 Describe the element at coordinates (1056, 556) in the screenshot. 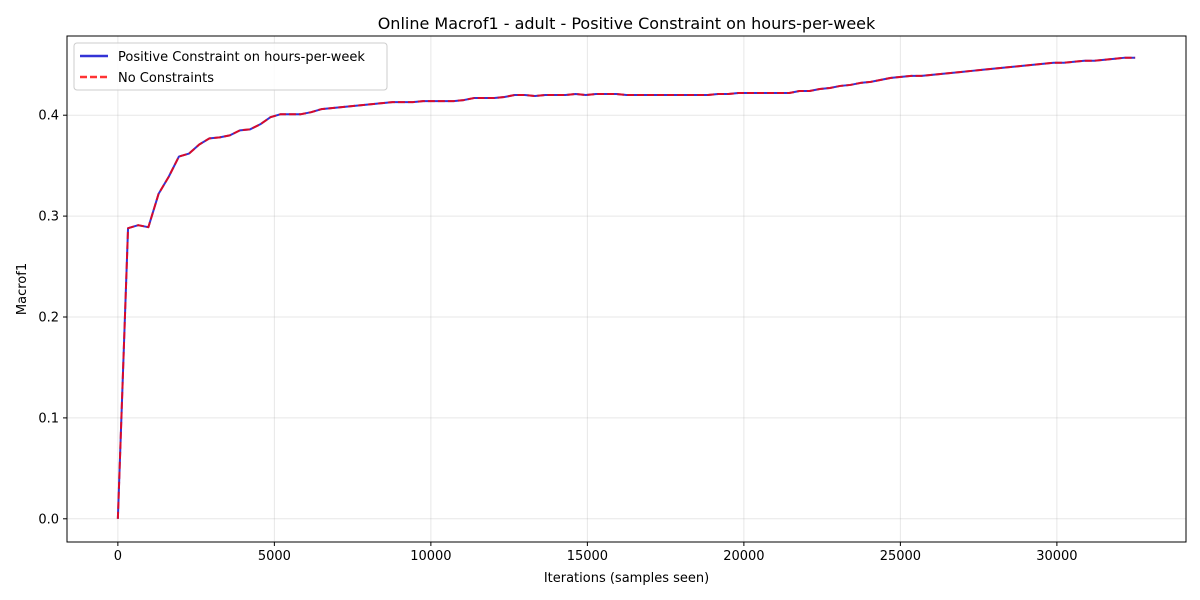

I see `x-tick-label: 30000` at that location.